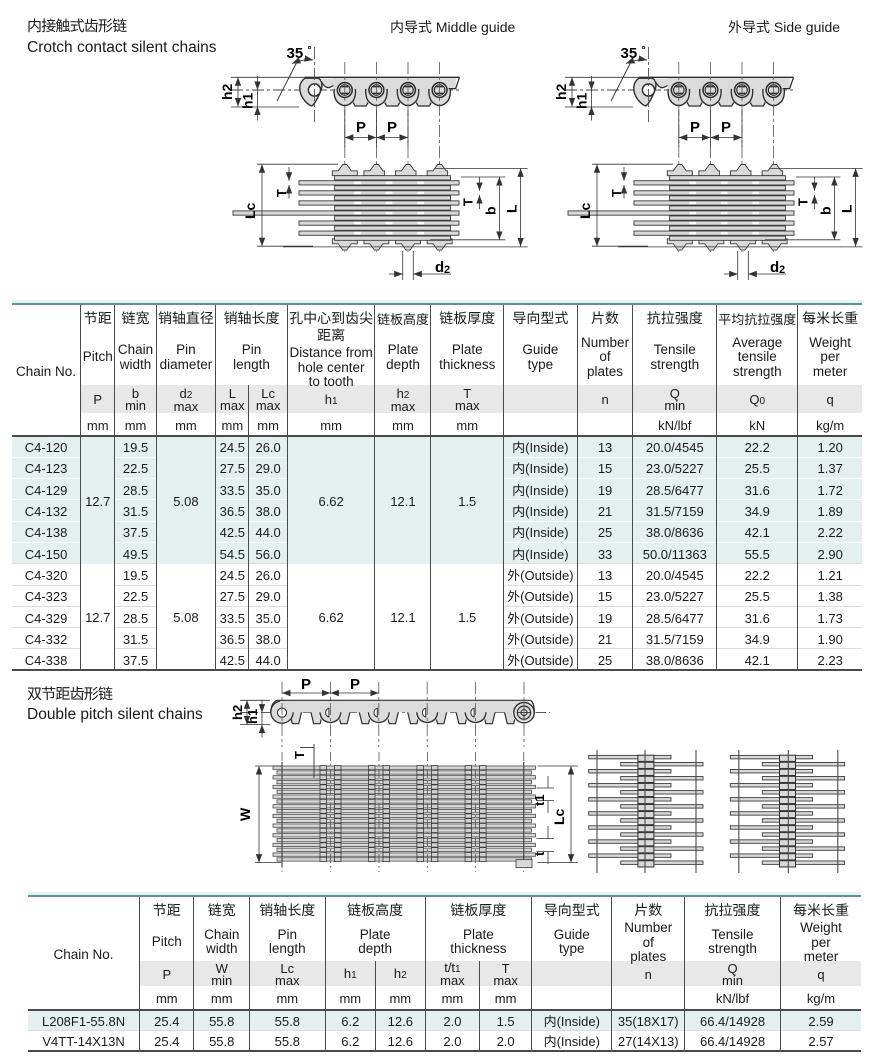 The width and height of the screenshot is (873, 1060). What do you see at coordinates (245, 814) in the screenshot?
I see `svg-text: W` at bounding box center [245, 814].